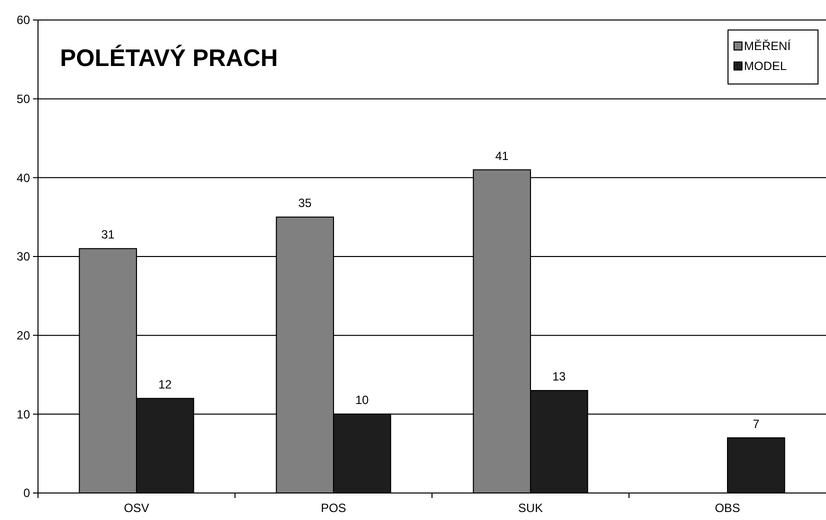 The image size is (826, 520). Describe the element at coordinates (23, 99) in the screenshot. I see `y-tick-label: 50` at that location.